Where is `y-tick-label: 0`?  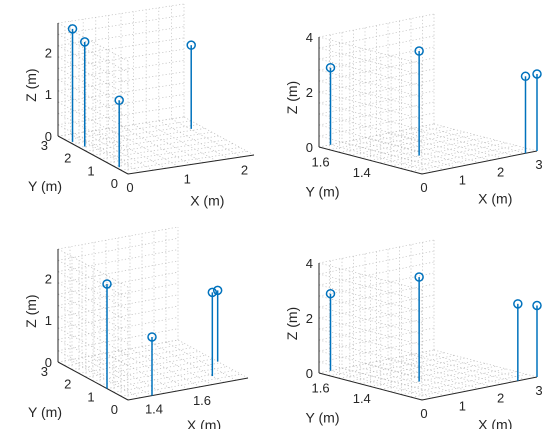
y-tick-label: 0 is located at coordinates (114, 409).